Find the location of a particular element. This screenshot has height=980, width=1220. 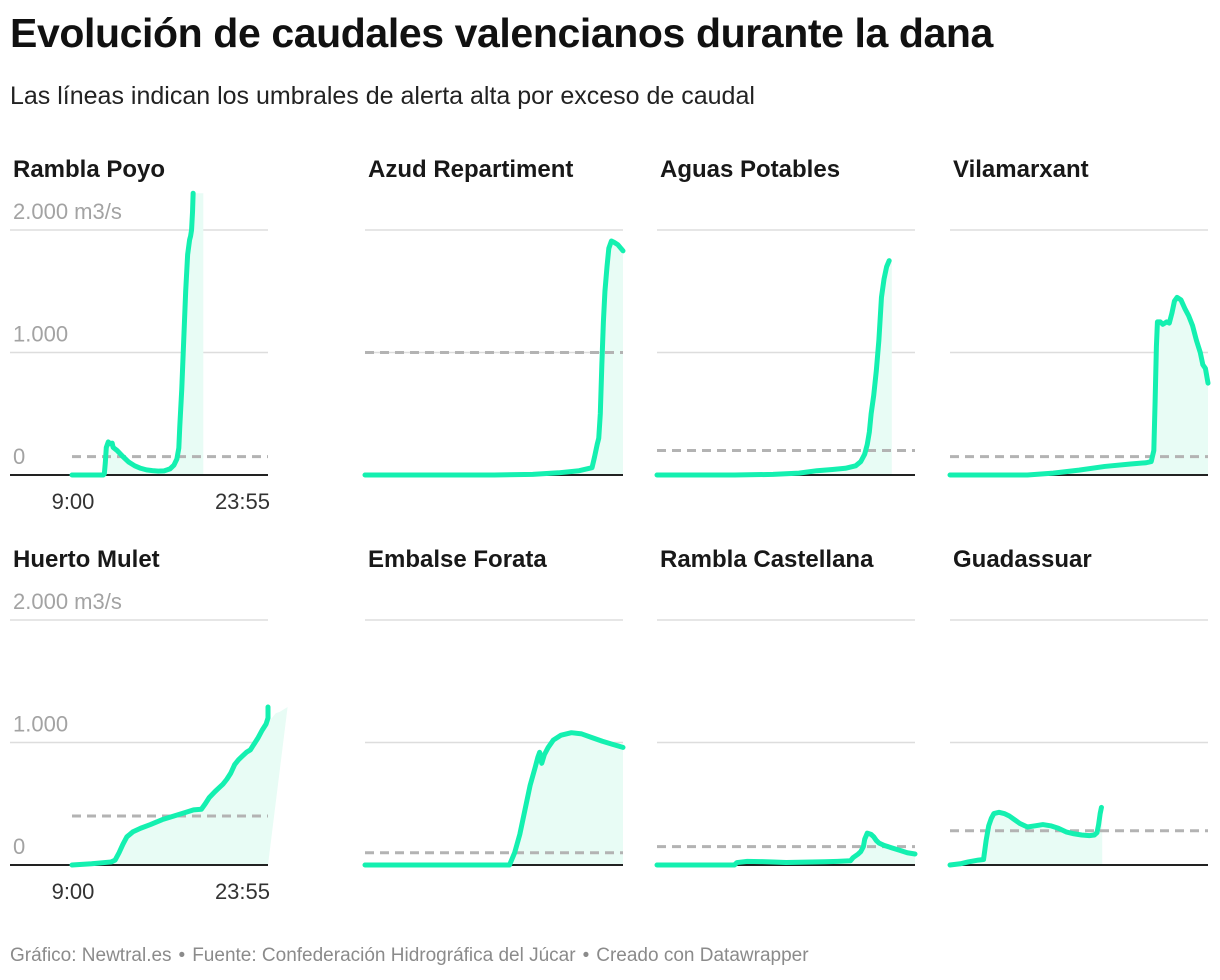

footer-credit: Gráfico: Newtral.es is located at coordinates (91, 955).